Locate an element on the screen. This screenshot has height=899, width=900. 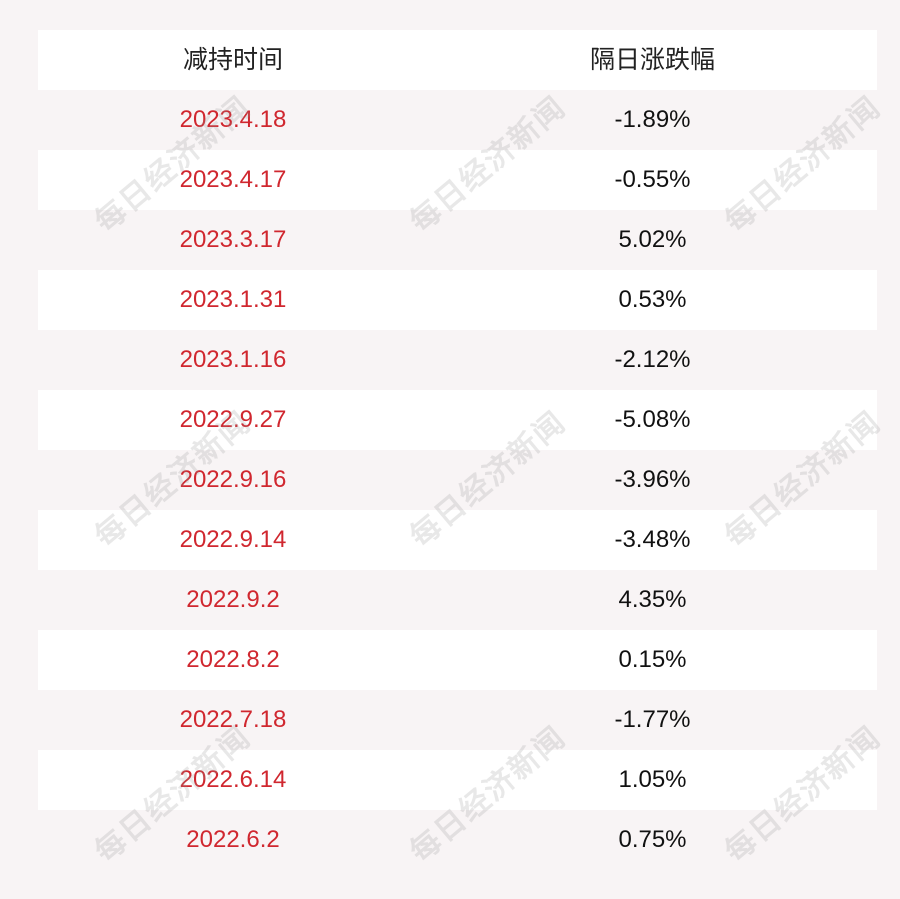
table-row: 2022.6.14 1.05% is located at coordinates (457, 780).